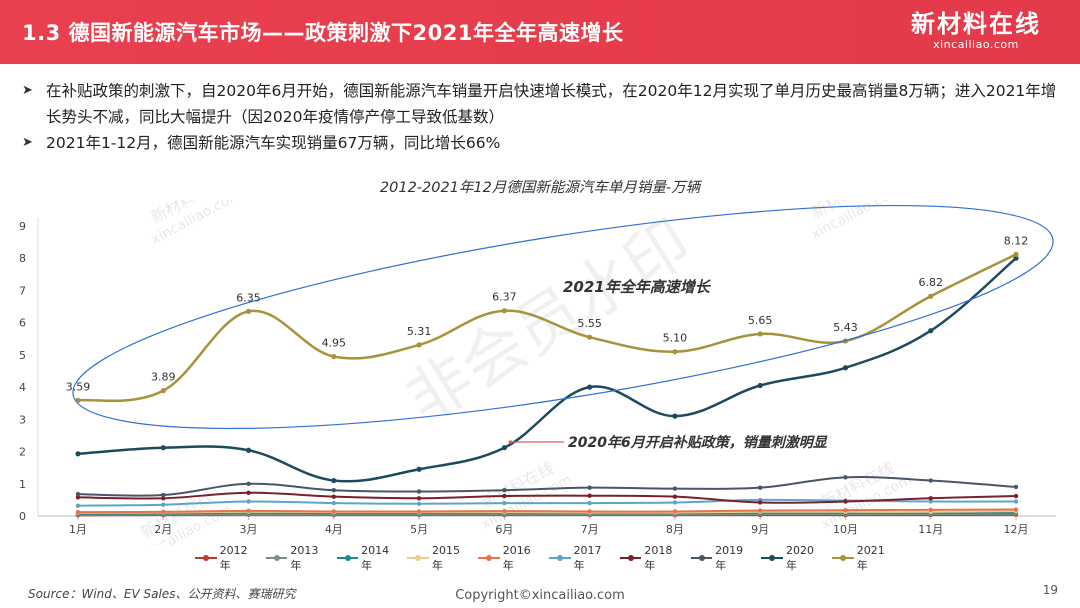 Image resolution: width=1080 pixels, height=608 pixels. I want to click on logo-cn-text: 新材料在线, so click(976, 24).